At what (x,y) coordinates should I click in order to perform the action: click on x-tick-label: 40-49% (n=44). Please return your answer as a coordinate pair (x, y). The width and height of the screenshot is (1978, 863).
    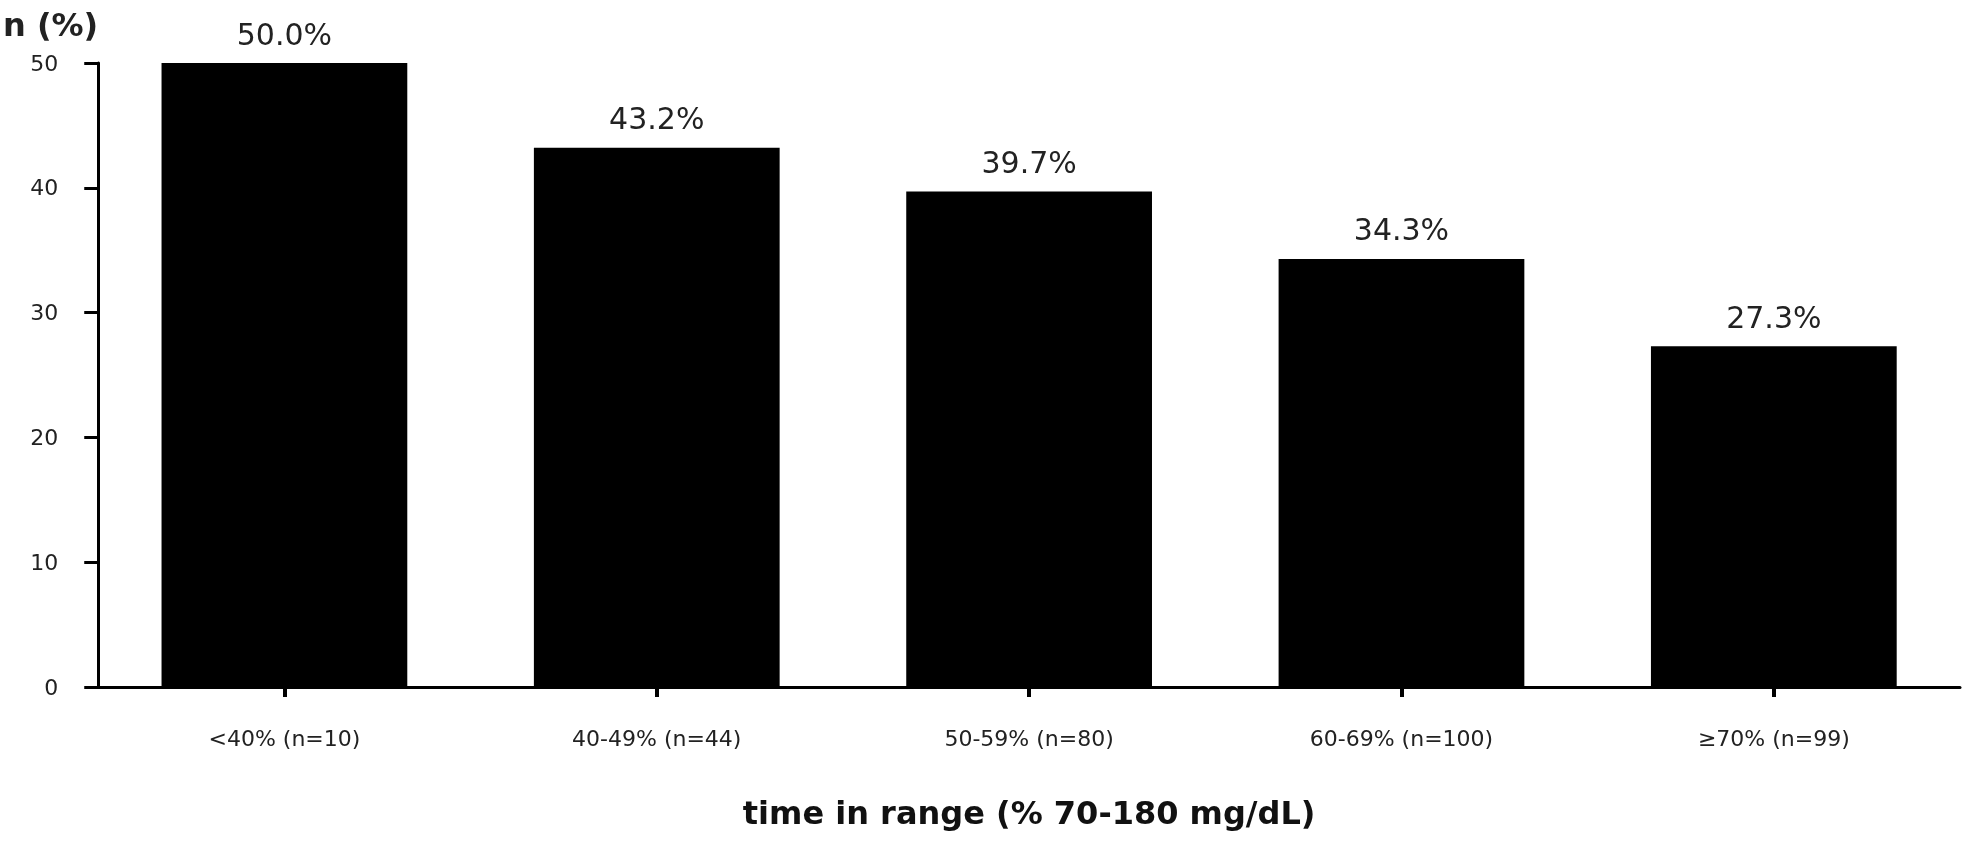
    Looking at the image, I should click on (657, 738).